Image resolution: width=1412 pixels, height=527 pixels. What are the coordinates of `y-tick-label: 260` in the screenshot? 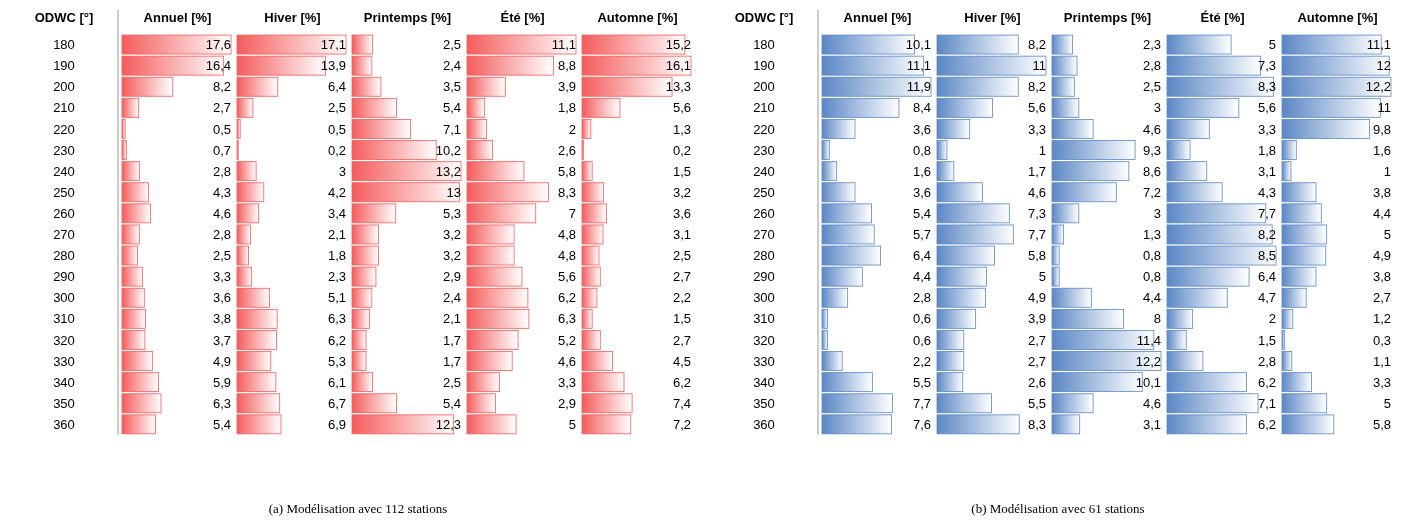 It's located at (64, 213).